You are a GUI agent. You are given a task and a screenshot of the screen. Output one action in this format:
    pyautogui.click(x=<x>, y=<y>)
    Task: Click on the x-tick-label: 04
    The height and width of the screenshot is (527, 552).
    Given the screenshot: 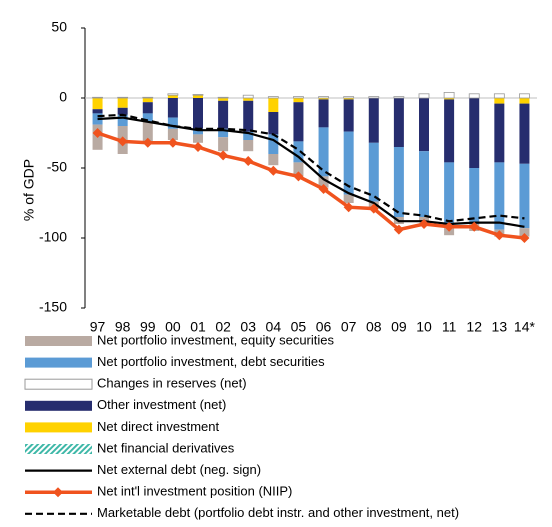 What is the action you would take?
    pyautogui.click(x=274, y=327)
    